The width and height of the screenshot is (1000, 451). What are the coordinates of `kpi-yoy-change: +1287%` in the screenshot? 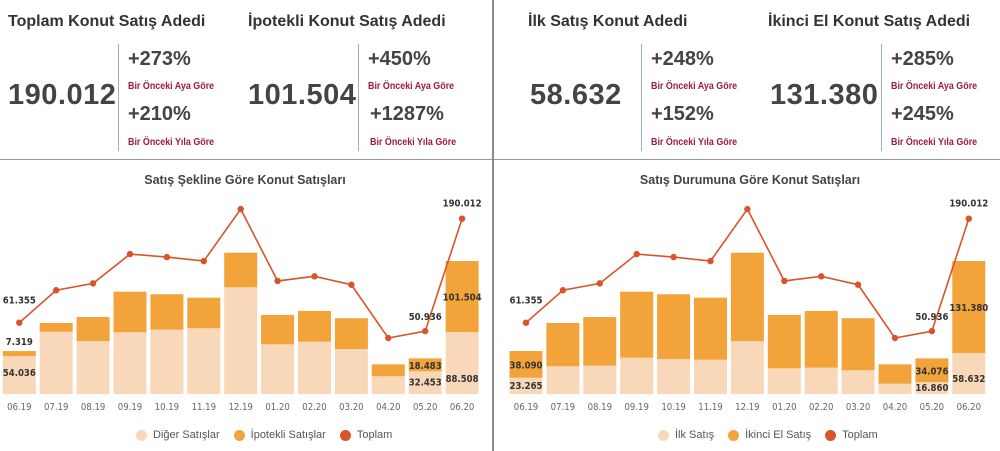 It's located at (407, 114).